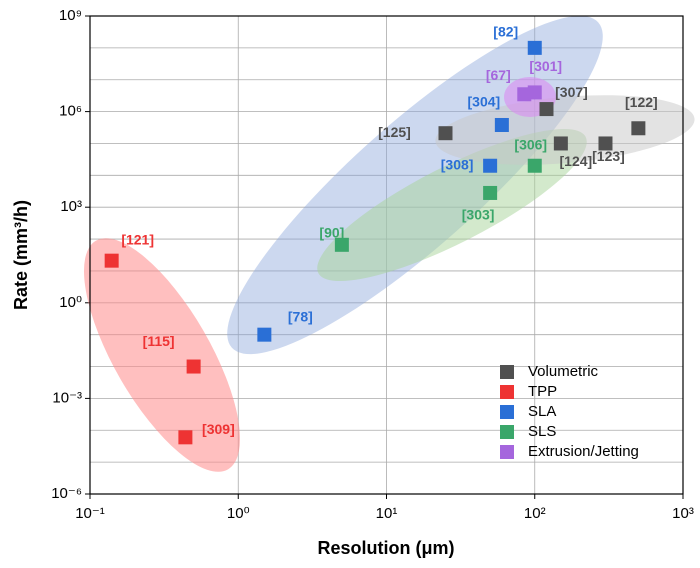 This screenshot has width=700, height=568. Describe the element at coordinates (530, 144) in the screenshot. I see `point-label: [306]` at that location.